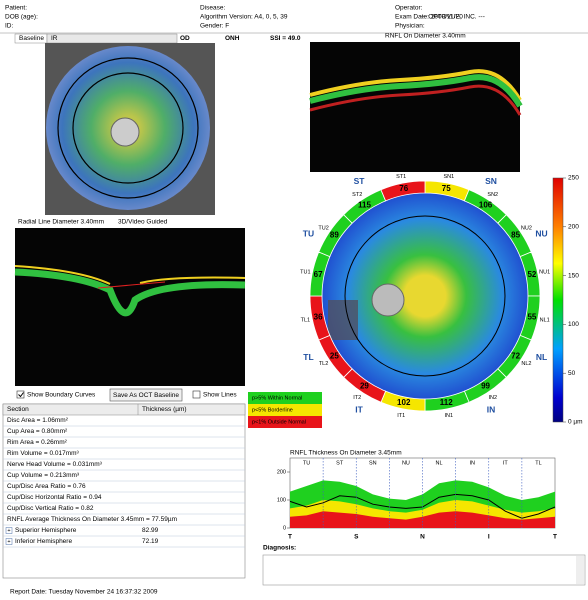 The image size is (588, 600). I want to click on scan-circle, so click(128, 128).